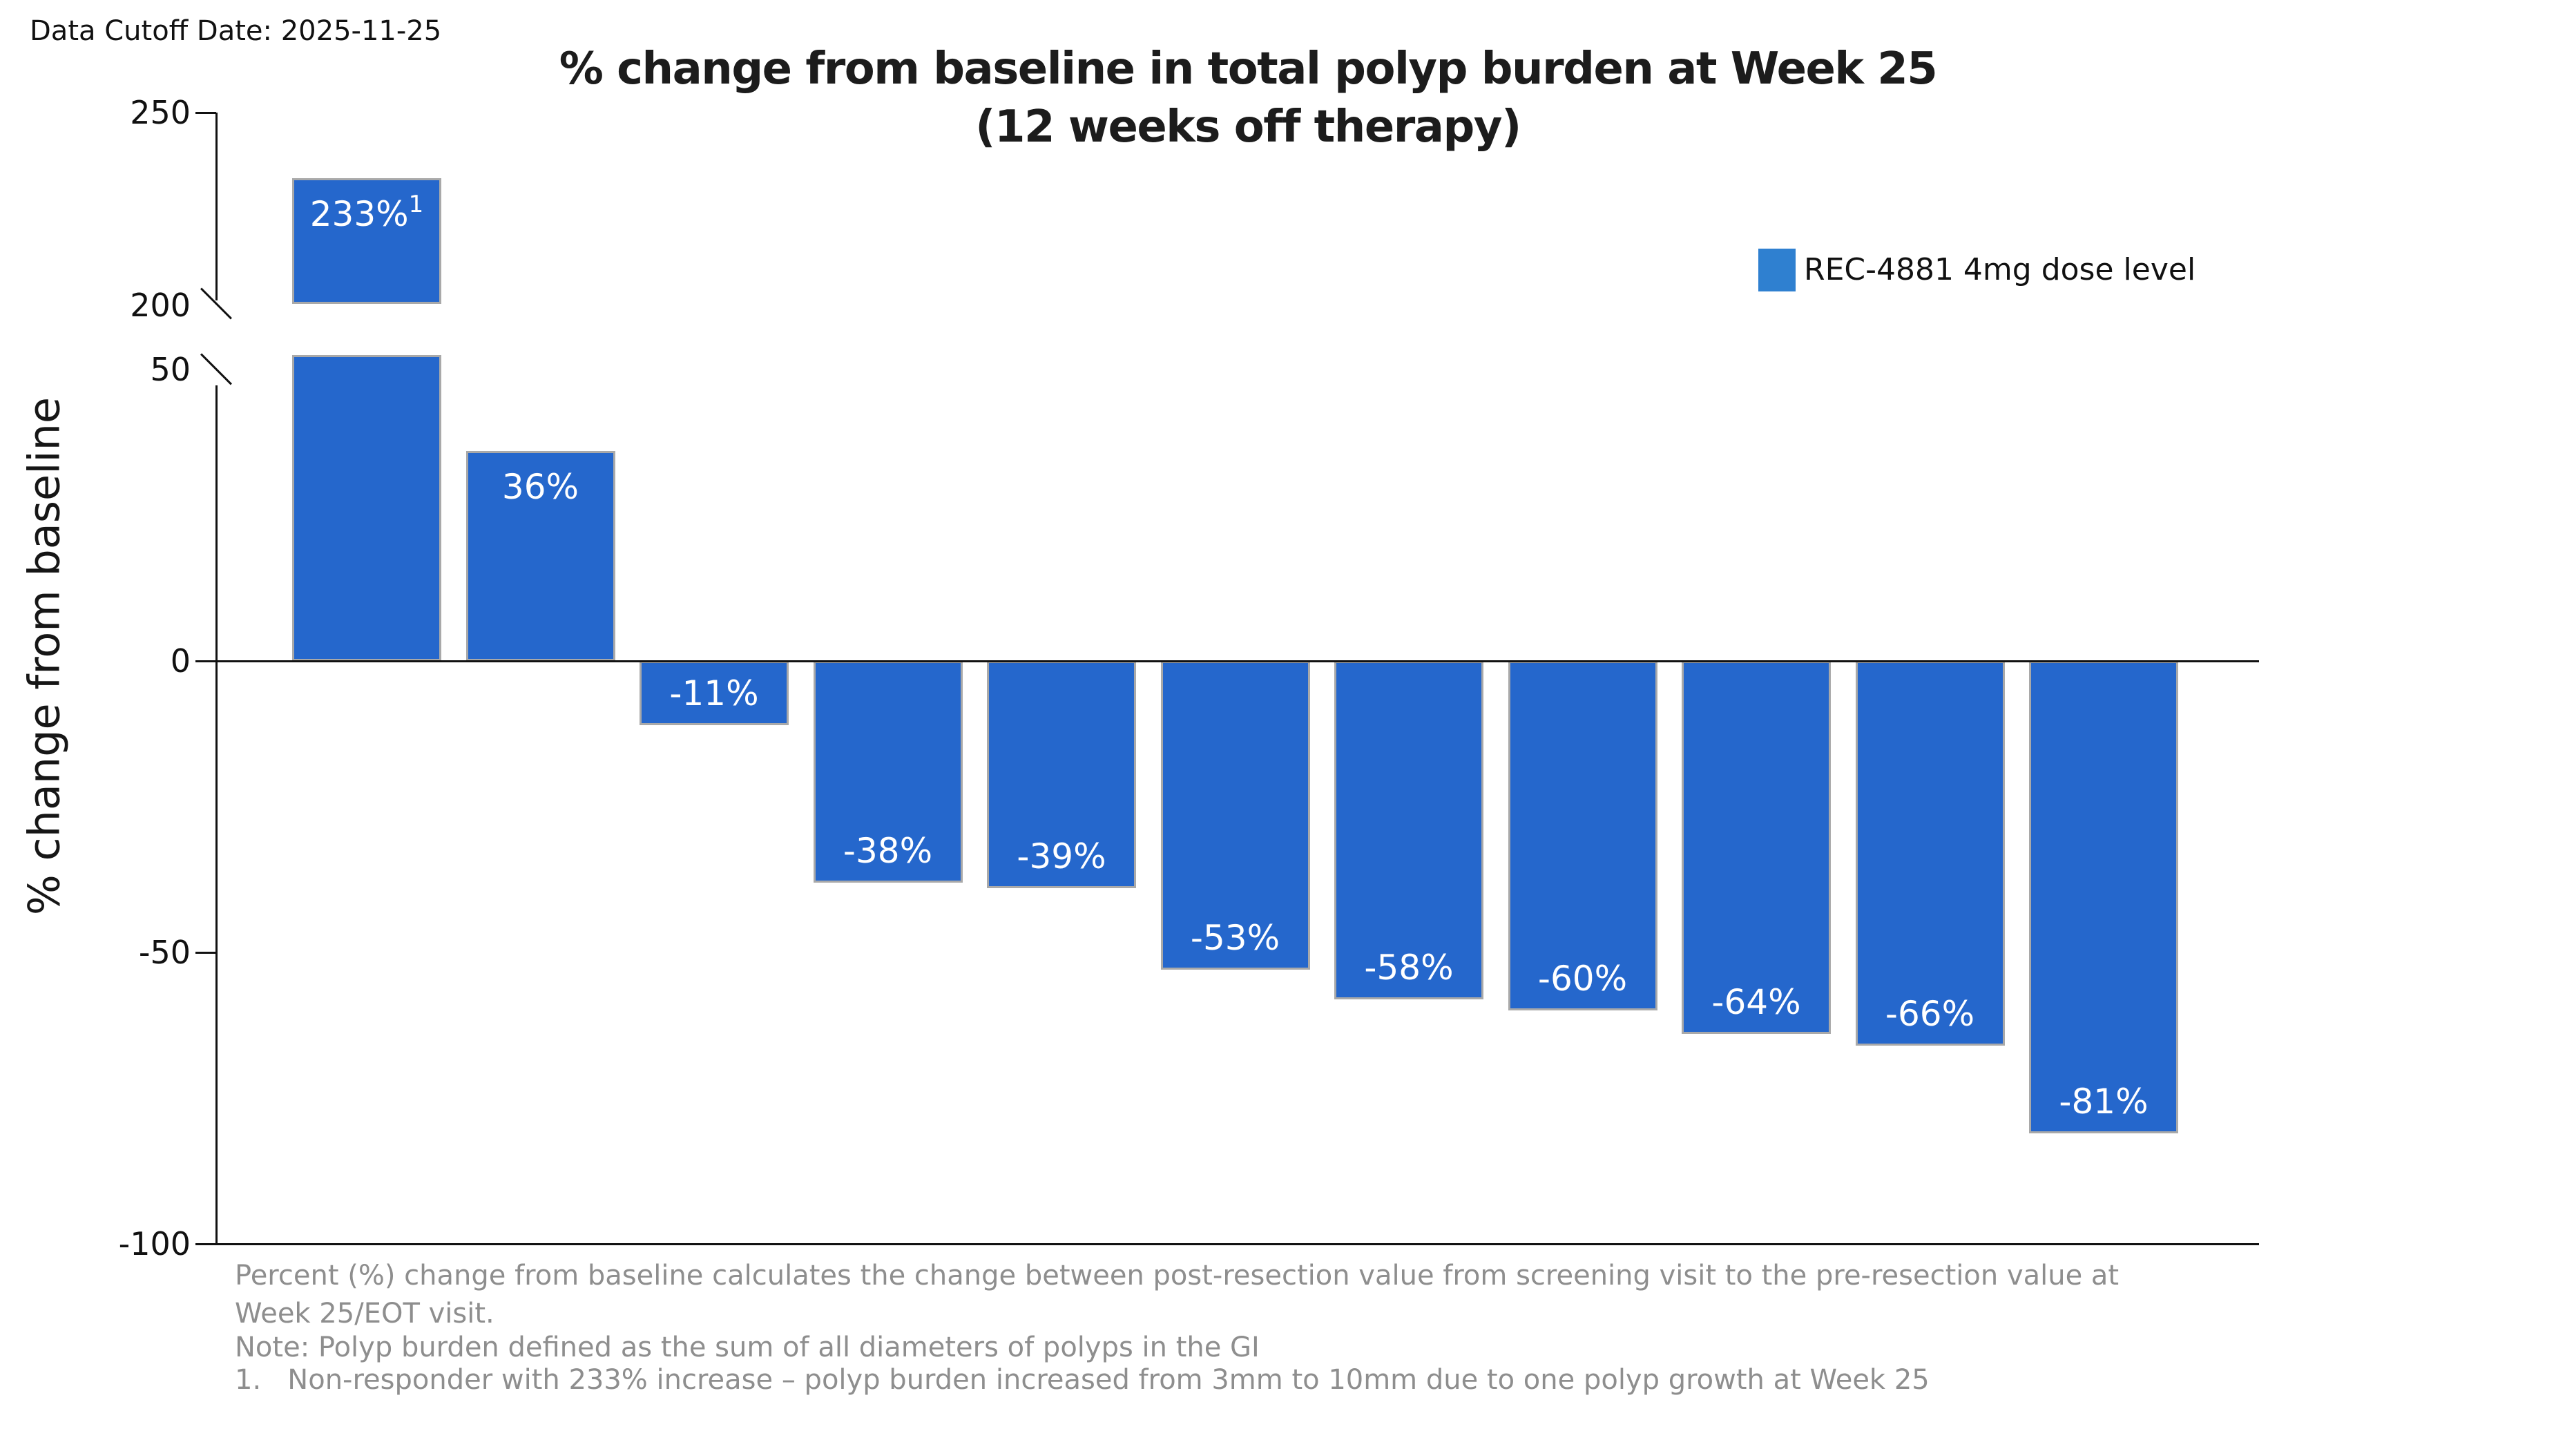  What do you see at coordinates (1061, 856) in the screenshot?
I see `bar-value-label: -39%` at bounding box center [1061, 856].